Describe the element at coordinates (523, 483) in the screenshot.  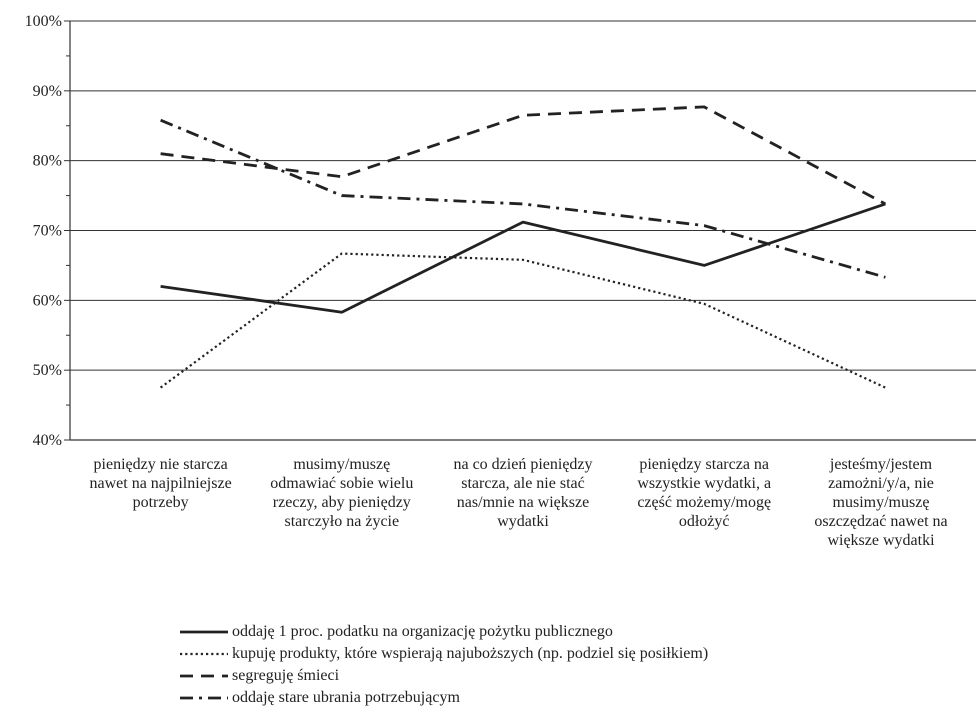
I see `x-category-label-line: starcza, ale nie stać` at that location.